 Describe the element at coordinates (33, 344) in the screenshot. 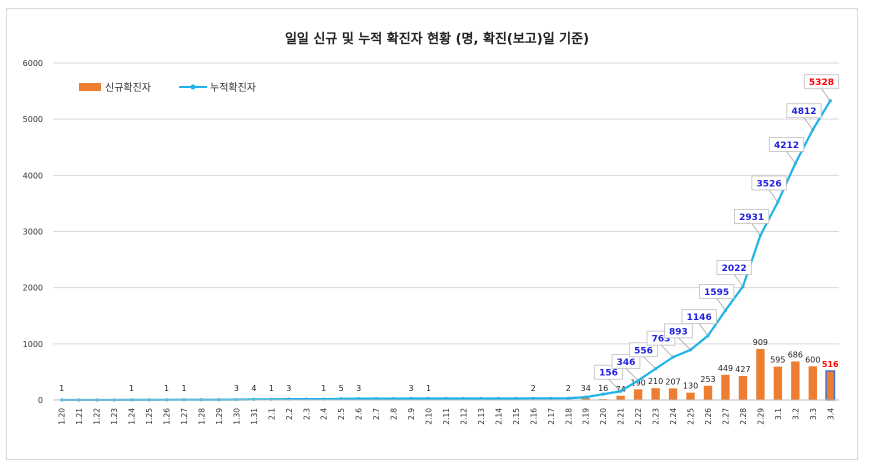

I see `y-tick-label: 1000` at that location.